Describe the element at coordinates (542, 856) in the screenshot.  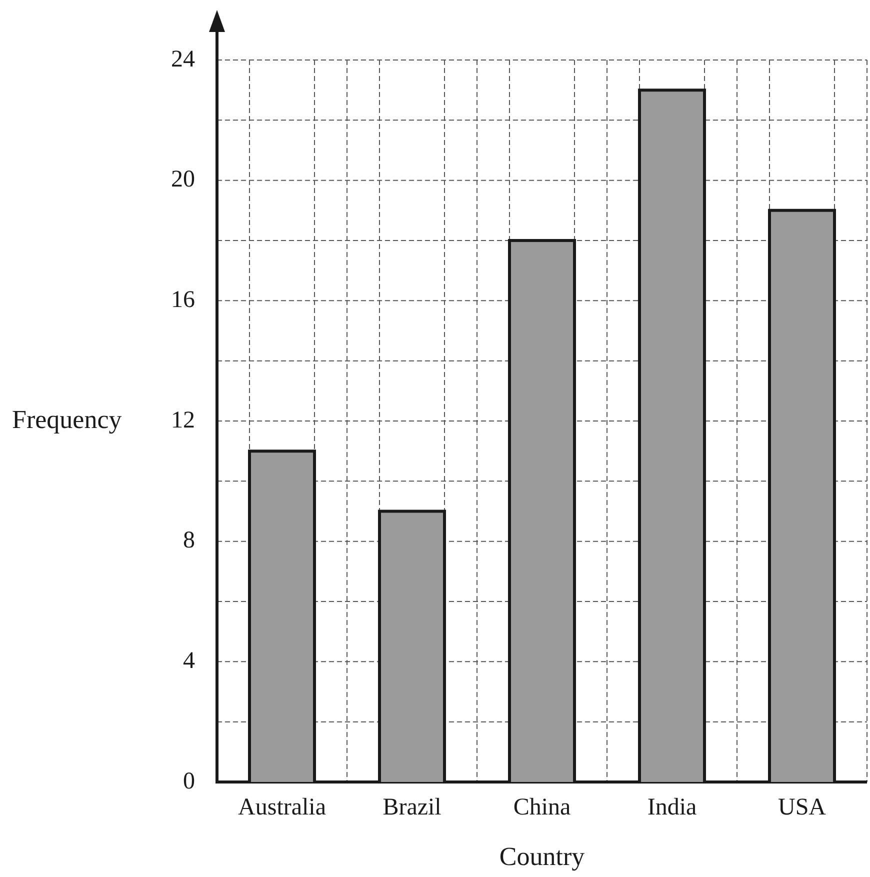
I see `x-axis-title: Country` at that location.